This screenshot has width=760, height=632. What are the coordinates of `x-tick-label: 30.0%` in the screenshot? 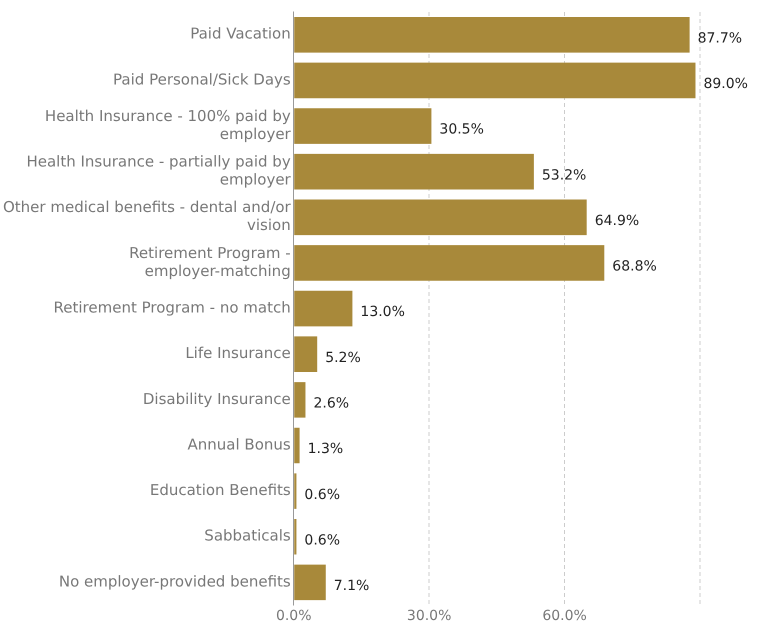 It's located at (429, 616).